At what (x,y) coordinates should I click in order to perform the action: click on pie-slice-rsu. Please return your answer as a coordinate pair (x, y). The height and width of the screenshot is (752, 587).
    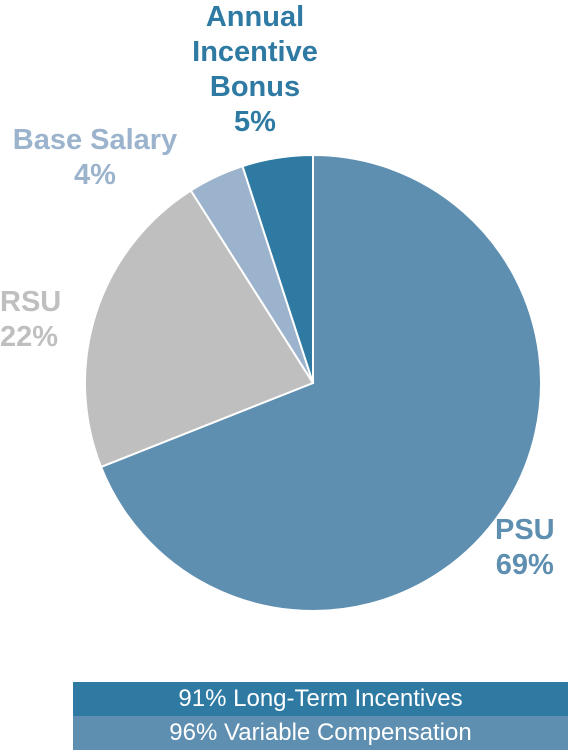
    Looking at the image, I should click on (199, 329).